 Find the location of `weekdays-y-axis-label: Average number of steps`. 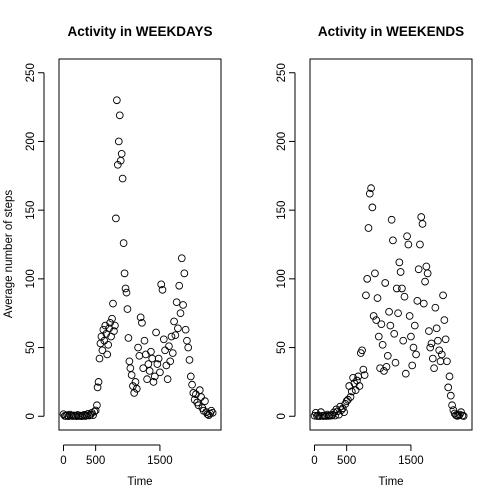

weekdays-y-axis-label: Average number of steps is located at coordinates (9, 254).